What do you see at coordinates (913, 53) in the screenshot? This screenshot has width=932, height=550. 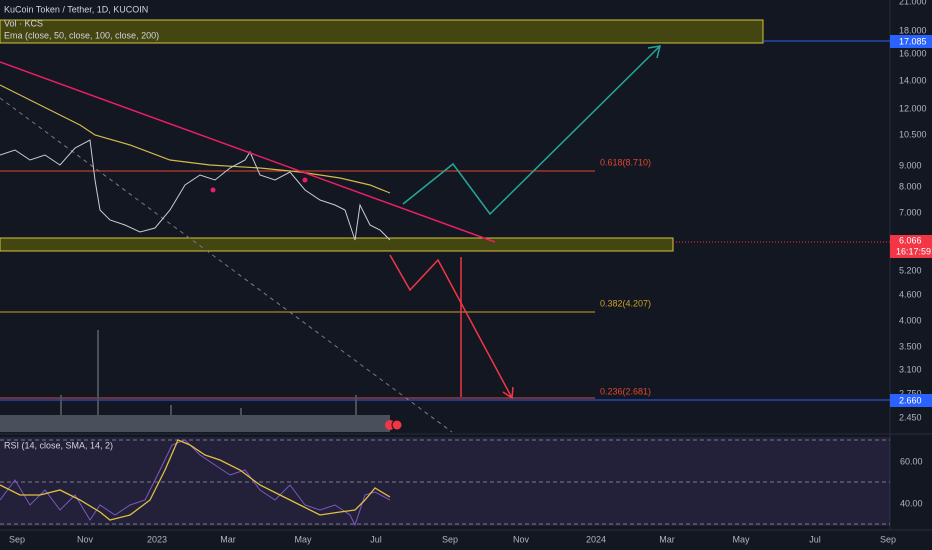 I see `price-axis-label: 16.000` at bounding box center [913, 53].